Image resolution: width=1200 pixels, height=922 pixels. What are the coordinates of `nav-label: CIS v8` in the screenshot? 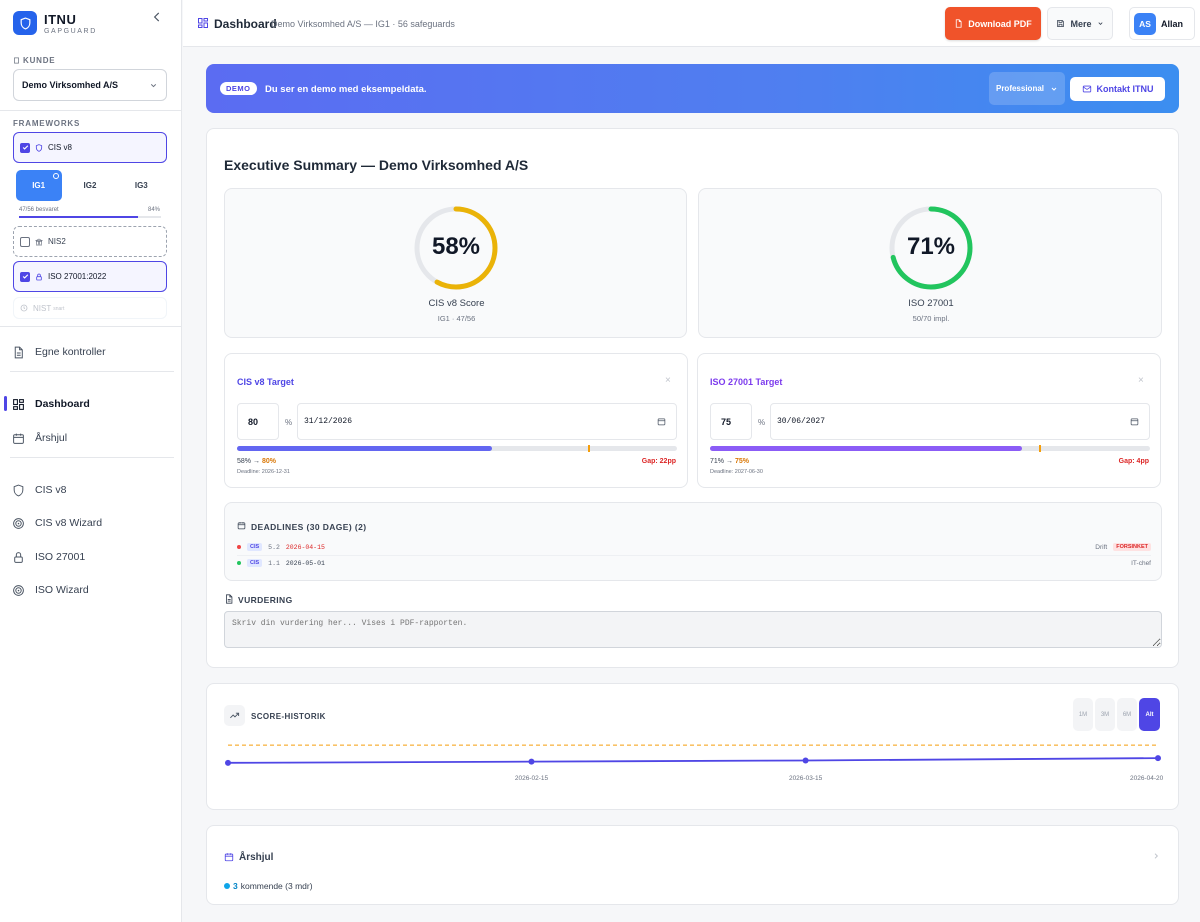 It's located at (51, 490).